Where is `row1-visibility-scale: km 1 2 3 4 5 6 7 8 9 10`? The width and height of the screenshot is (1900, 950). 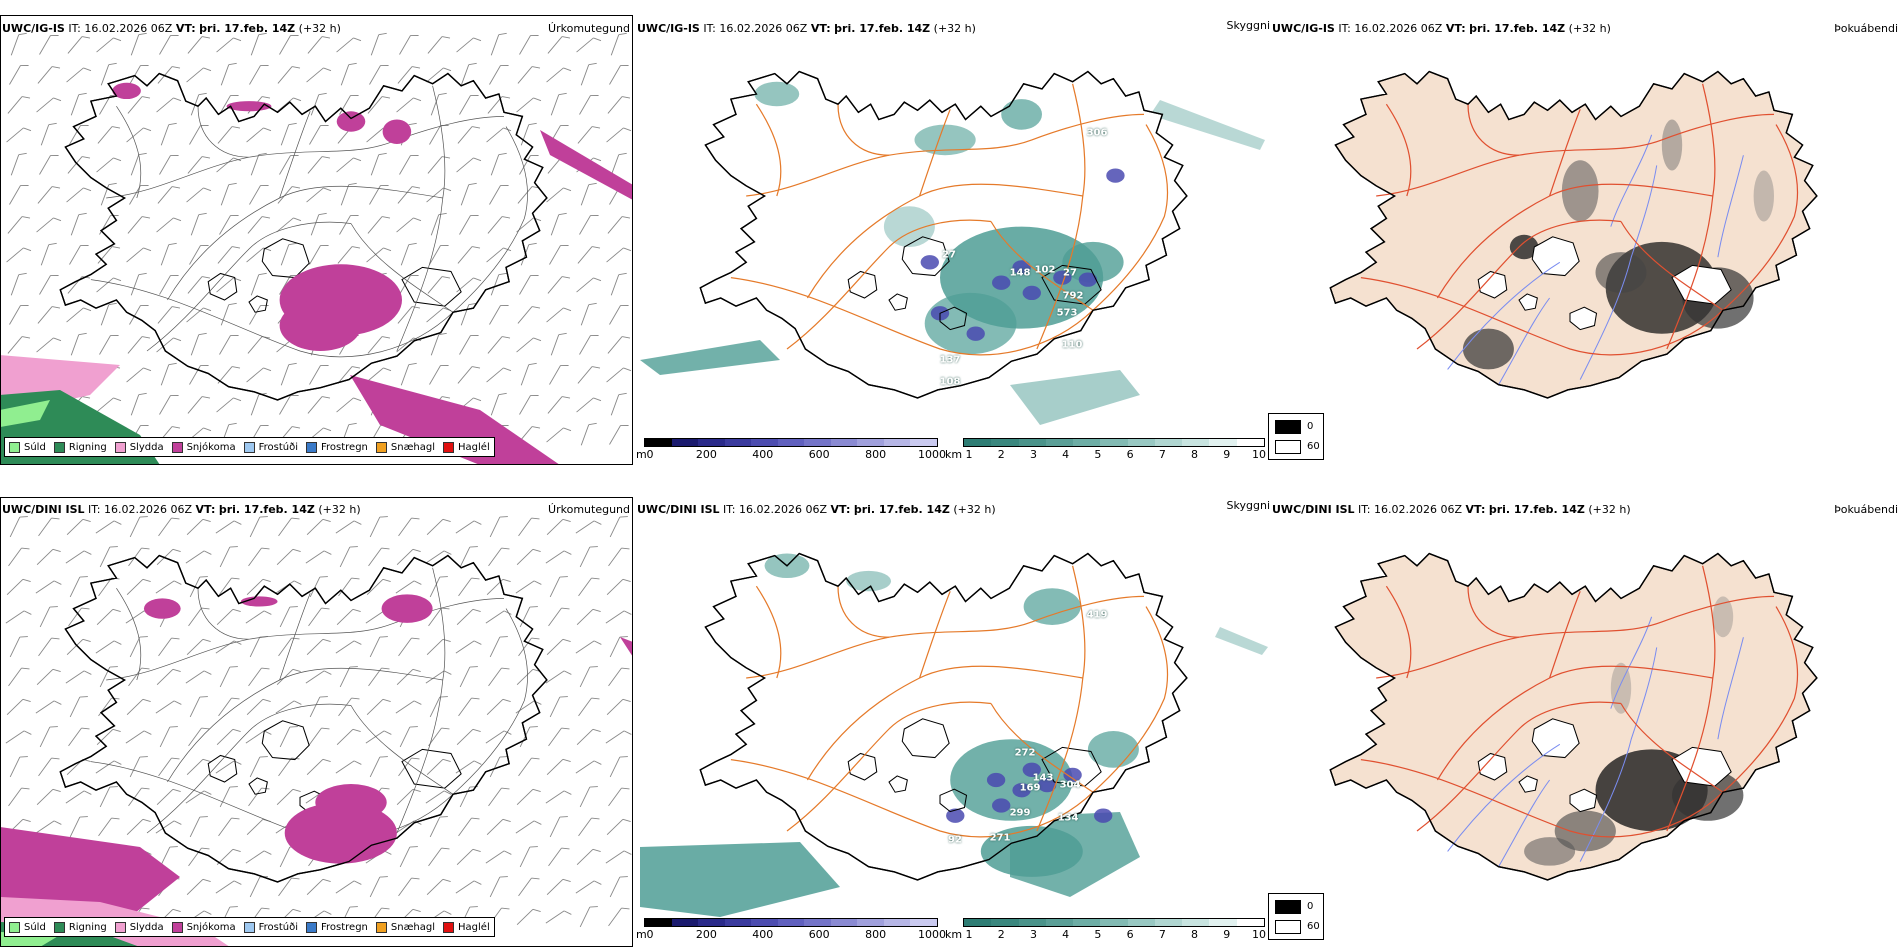
row1-visibility-scale: km 1 2 3 4 5 6 7 8 9 10 is located at coordinates (1105, 450).